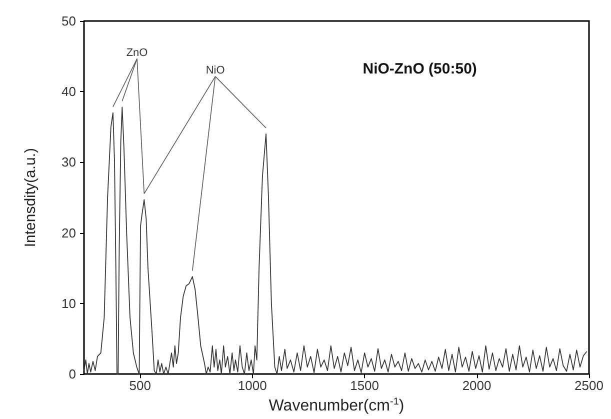  Describe the element at coordinates (252, 386) in the screenshot. I see `x-tick-label: 1000` at that location.